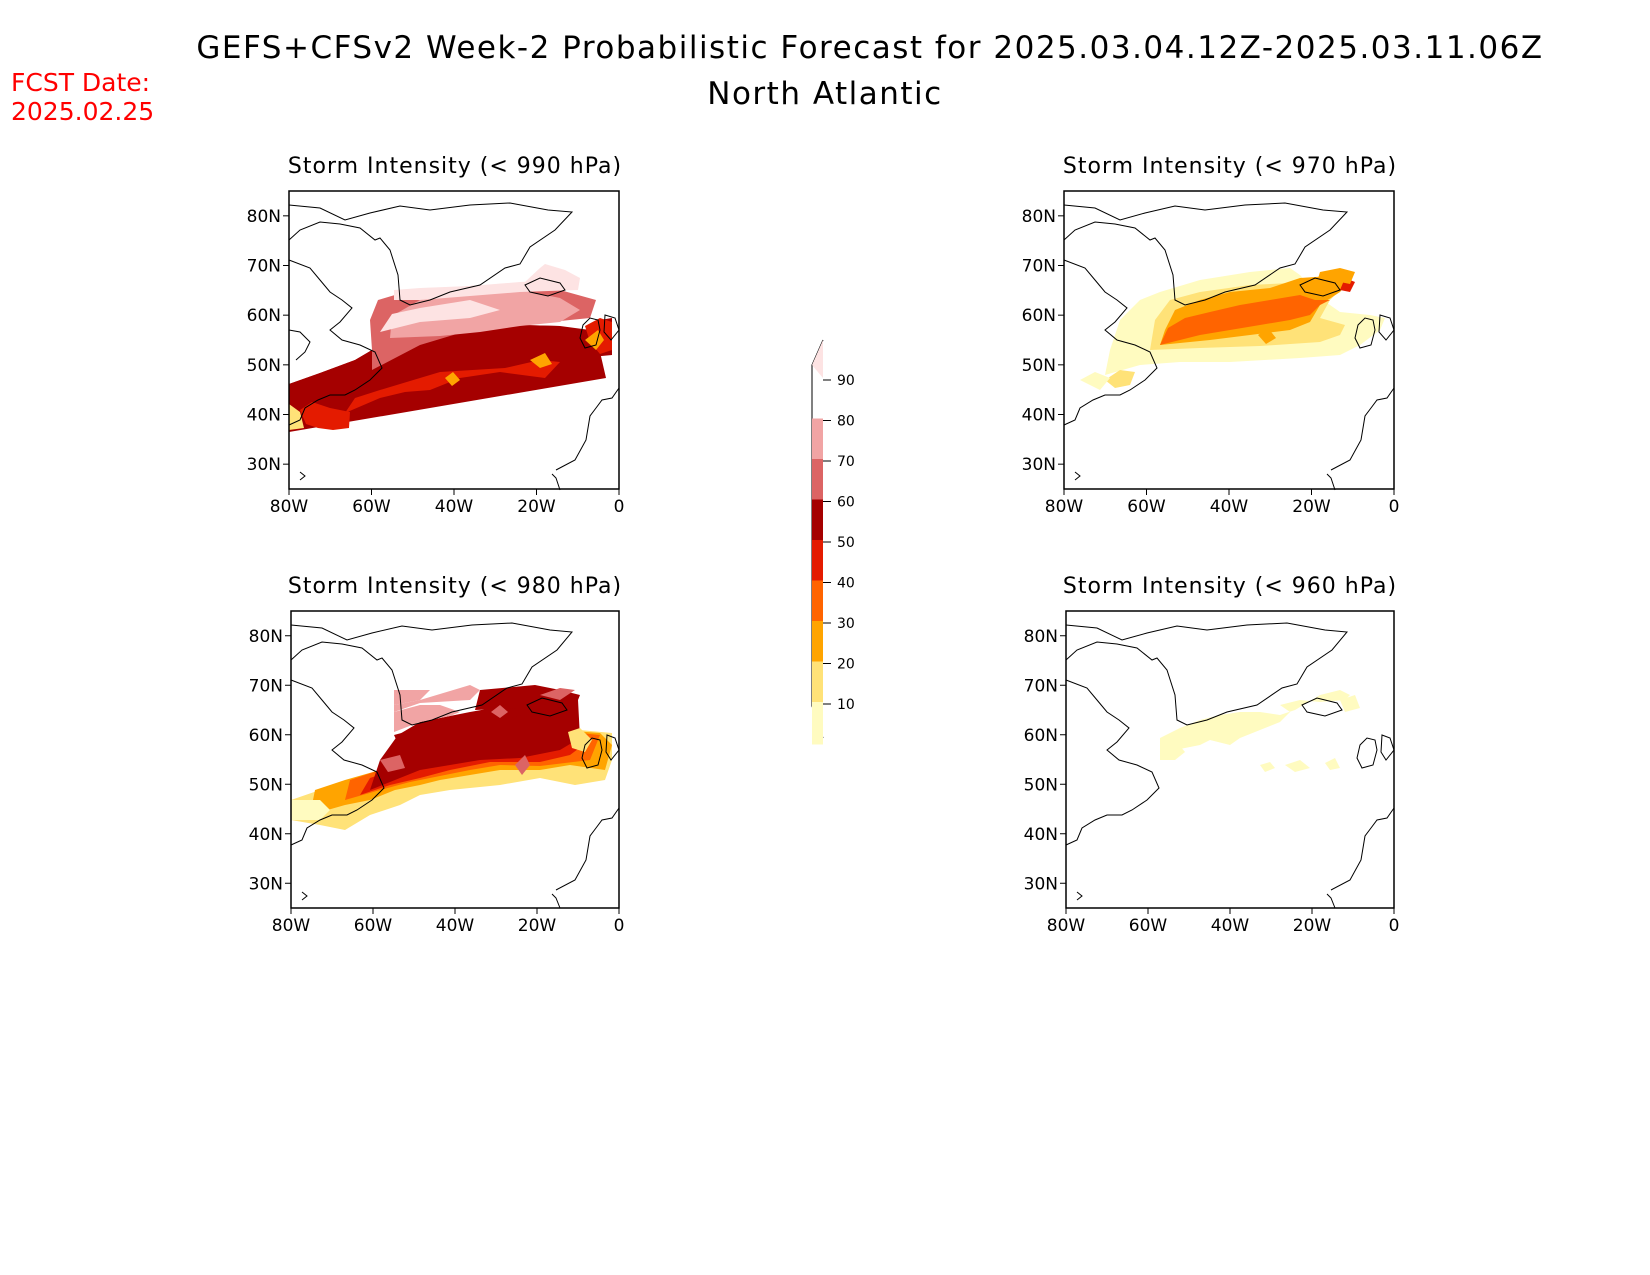 Image resolution: width=1650 pixels, height=1275 pixels. Describe the element at coordinates (455, 166) in the screenshot. I see `panel-title-990: Storm Intensity (< 990 hPa)` at that location.